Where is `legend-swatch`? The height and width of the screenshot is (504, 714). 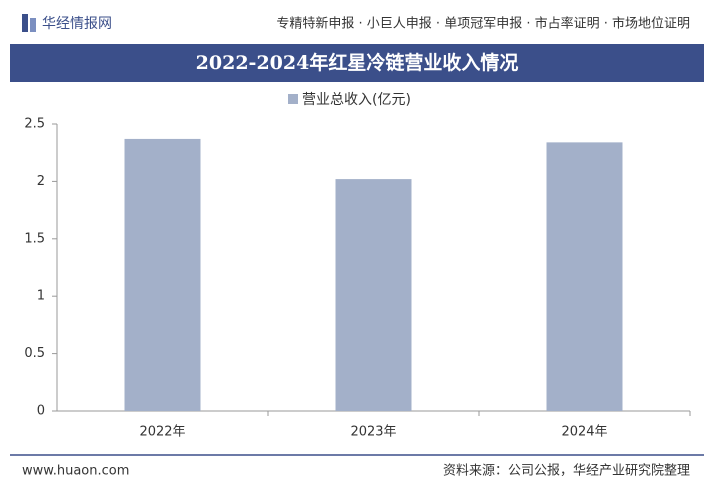
legend-swatch is located at coordinates (293, 99).